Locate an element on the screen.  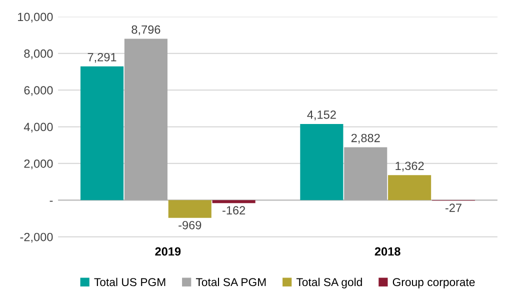
x-tick-label: 2018 is located at coordinates (387, 251).